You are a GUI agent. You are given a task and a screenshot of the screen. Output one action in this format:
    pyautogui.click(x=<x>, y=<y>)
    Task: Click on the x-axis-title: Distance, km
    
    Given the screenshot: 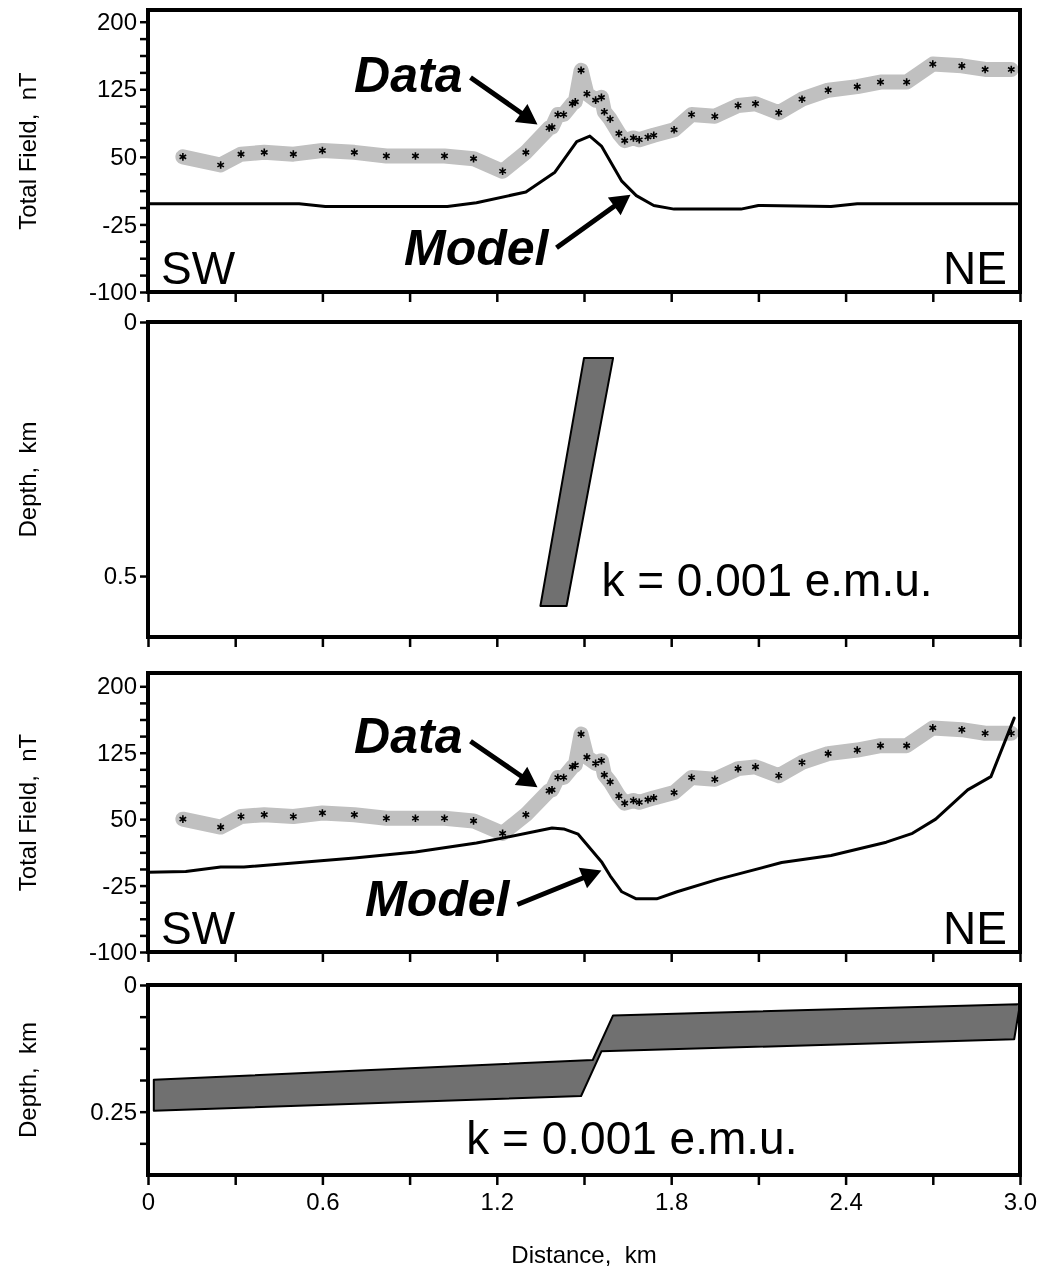 What is the action you would take?
    pyautogui.click(x=584, y=1254)
    